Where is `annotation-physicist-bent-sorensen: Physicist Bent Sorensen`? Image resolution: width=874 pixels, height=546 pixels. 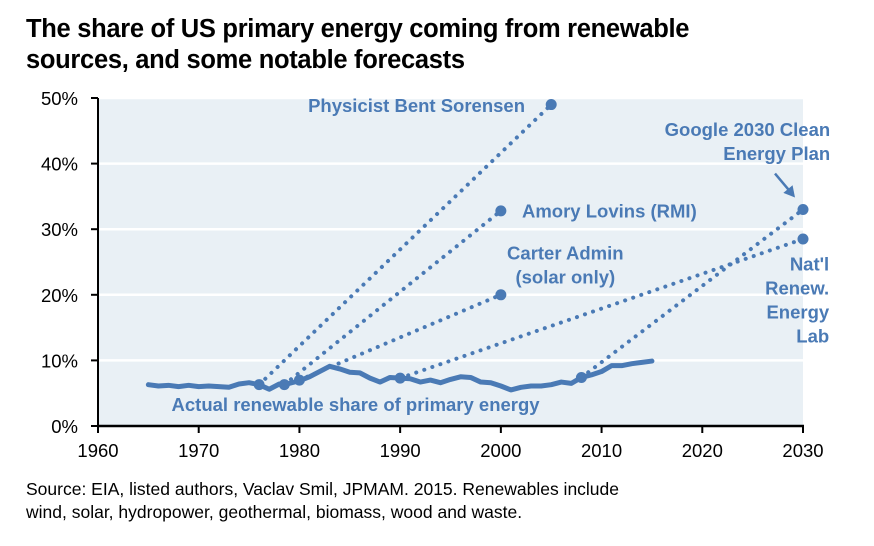
annotation-physicist-bent-sorensen: Physicist Bent Sorensen is located at coordinates (416, 105).